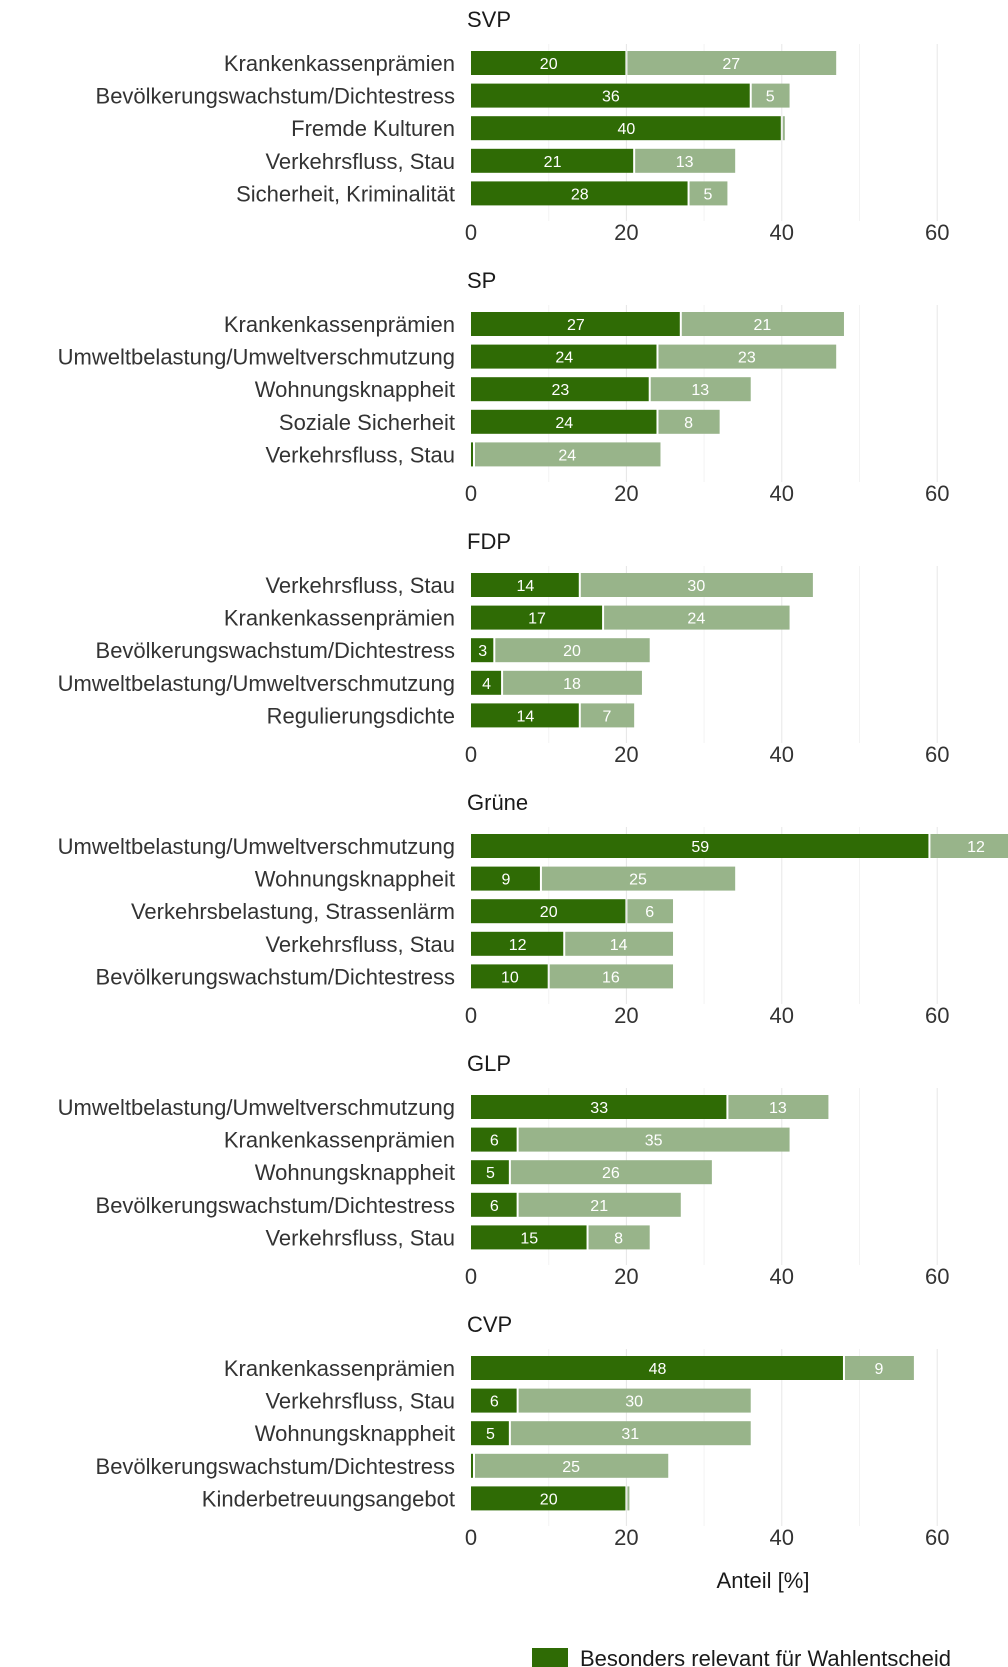 This screenshot has height=1667, width=1008. Describe the element at coordinates (482, 651) in the screenshot. I see `data-label-primary: 3` at that location.